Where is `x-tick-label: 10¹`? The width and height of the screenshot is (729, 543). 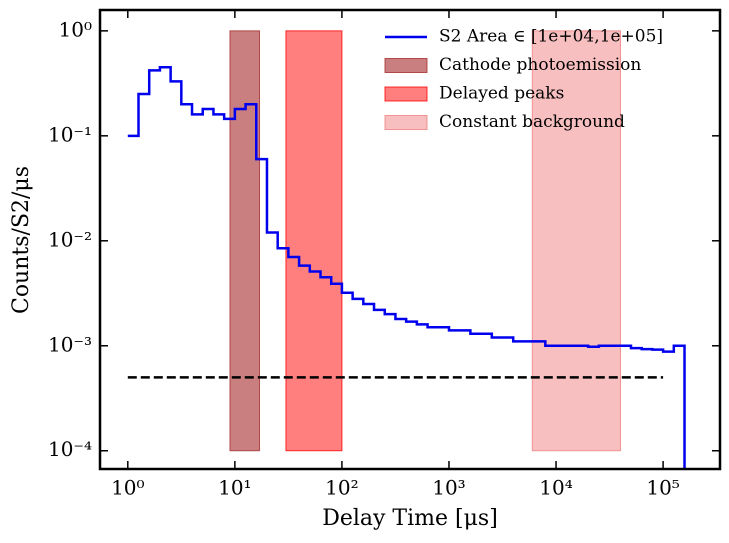 x-tick-label: 10¹ is located at coordinates (234, 488).